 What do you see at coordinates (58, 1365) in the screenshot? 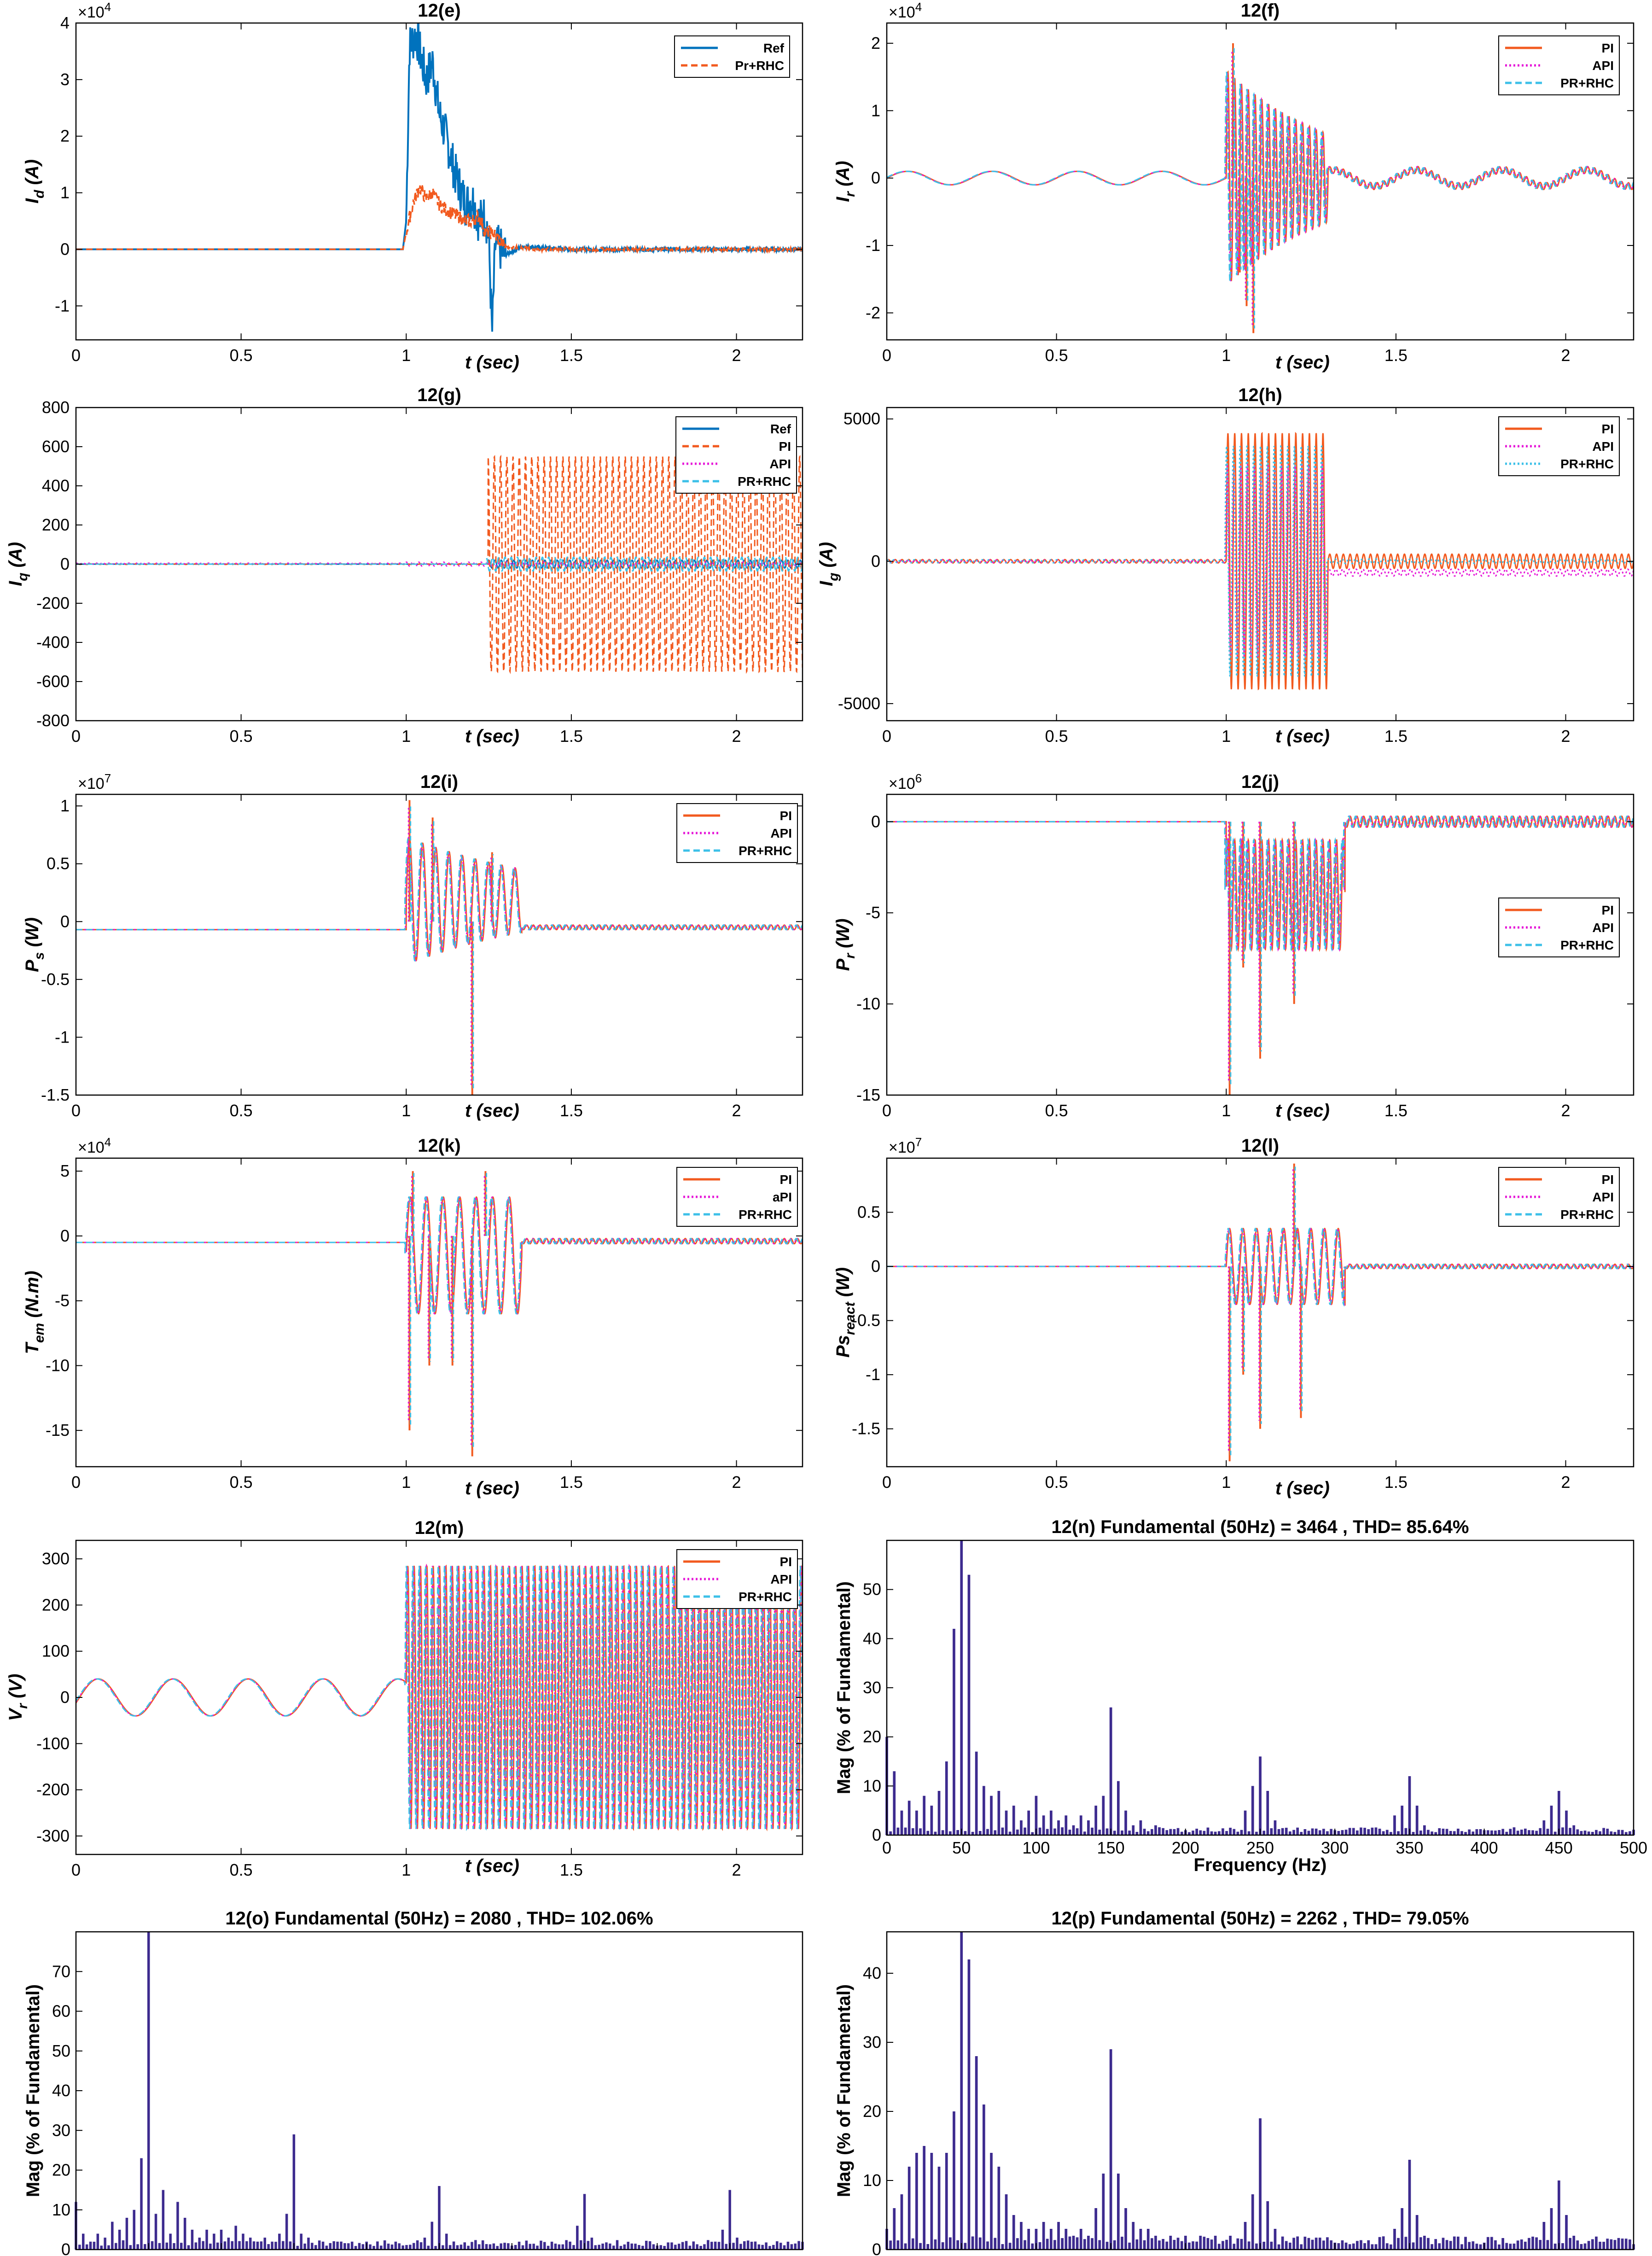
I see `y-tick-label: -10` at bounding box center [58, 1365].